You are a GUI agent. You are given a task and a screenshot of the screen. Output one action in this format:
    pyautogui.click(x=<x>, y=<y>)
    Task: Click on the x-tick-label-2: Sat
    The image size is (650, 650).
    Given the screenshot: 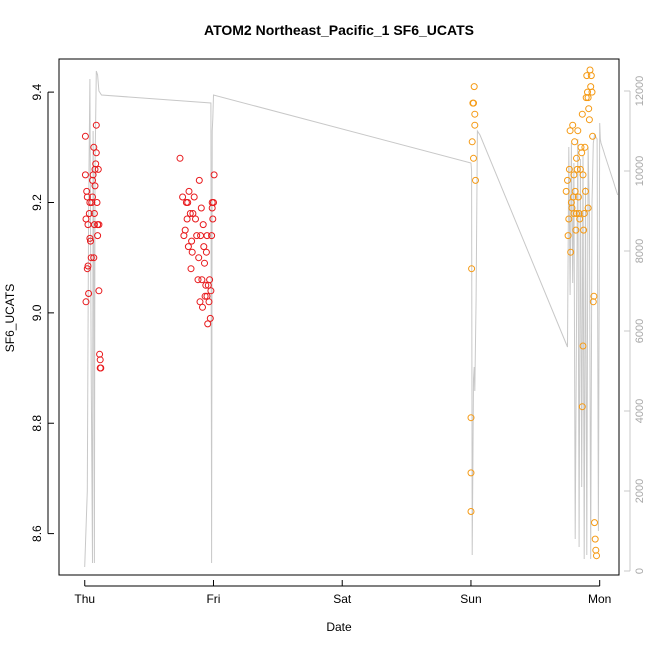 What is the action you would take?
    pyautogui.click(x=342, y=599)
    